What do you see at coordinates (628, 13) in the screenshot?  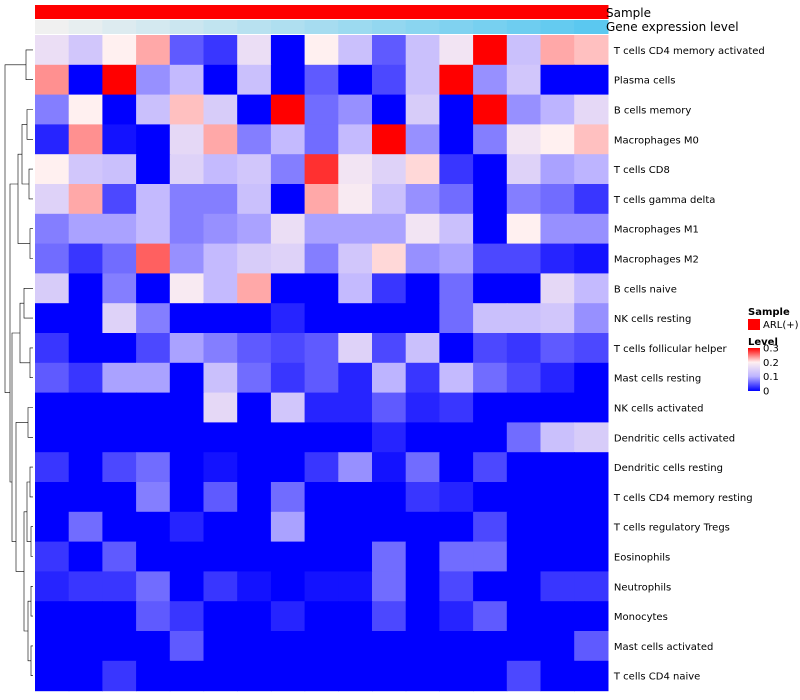 I see `sample-annotation-label: Sample` at bounding box center [628, 13].